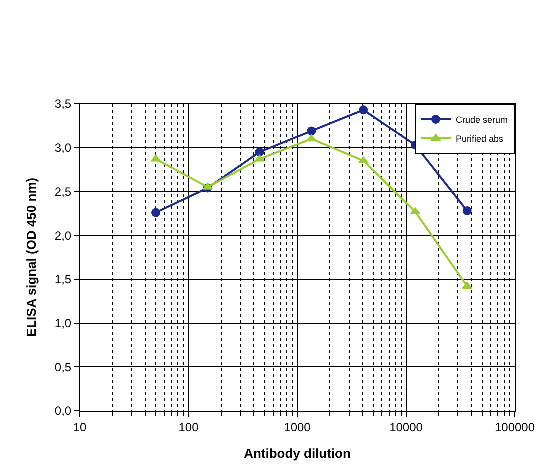 Image resolution: width=559 pixels, height=471 pixels. I want to click on y-tick-label: 1,0, so click(63, 323).